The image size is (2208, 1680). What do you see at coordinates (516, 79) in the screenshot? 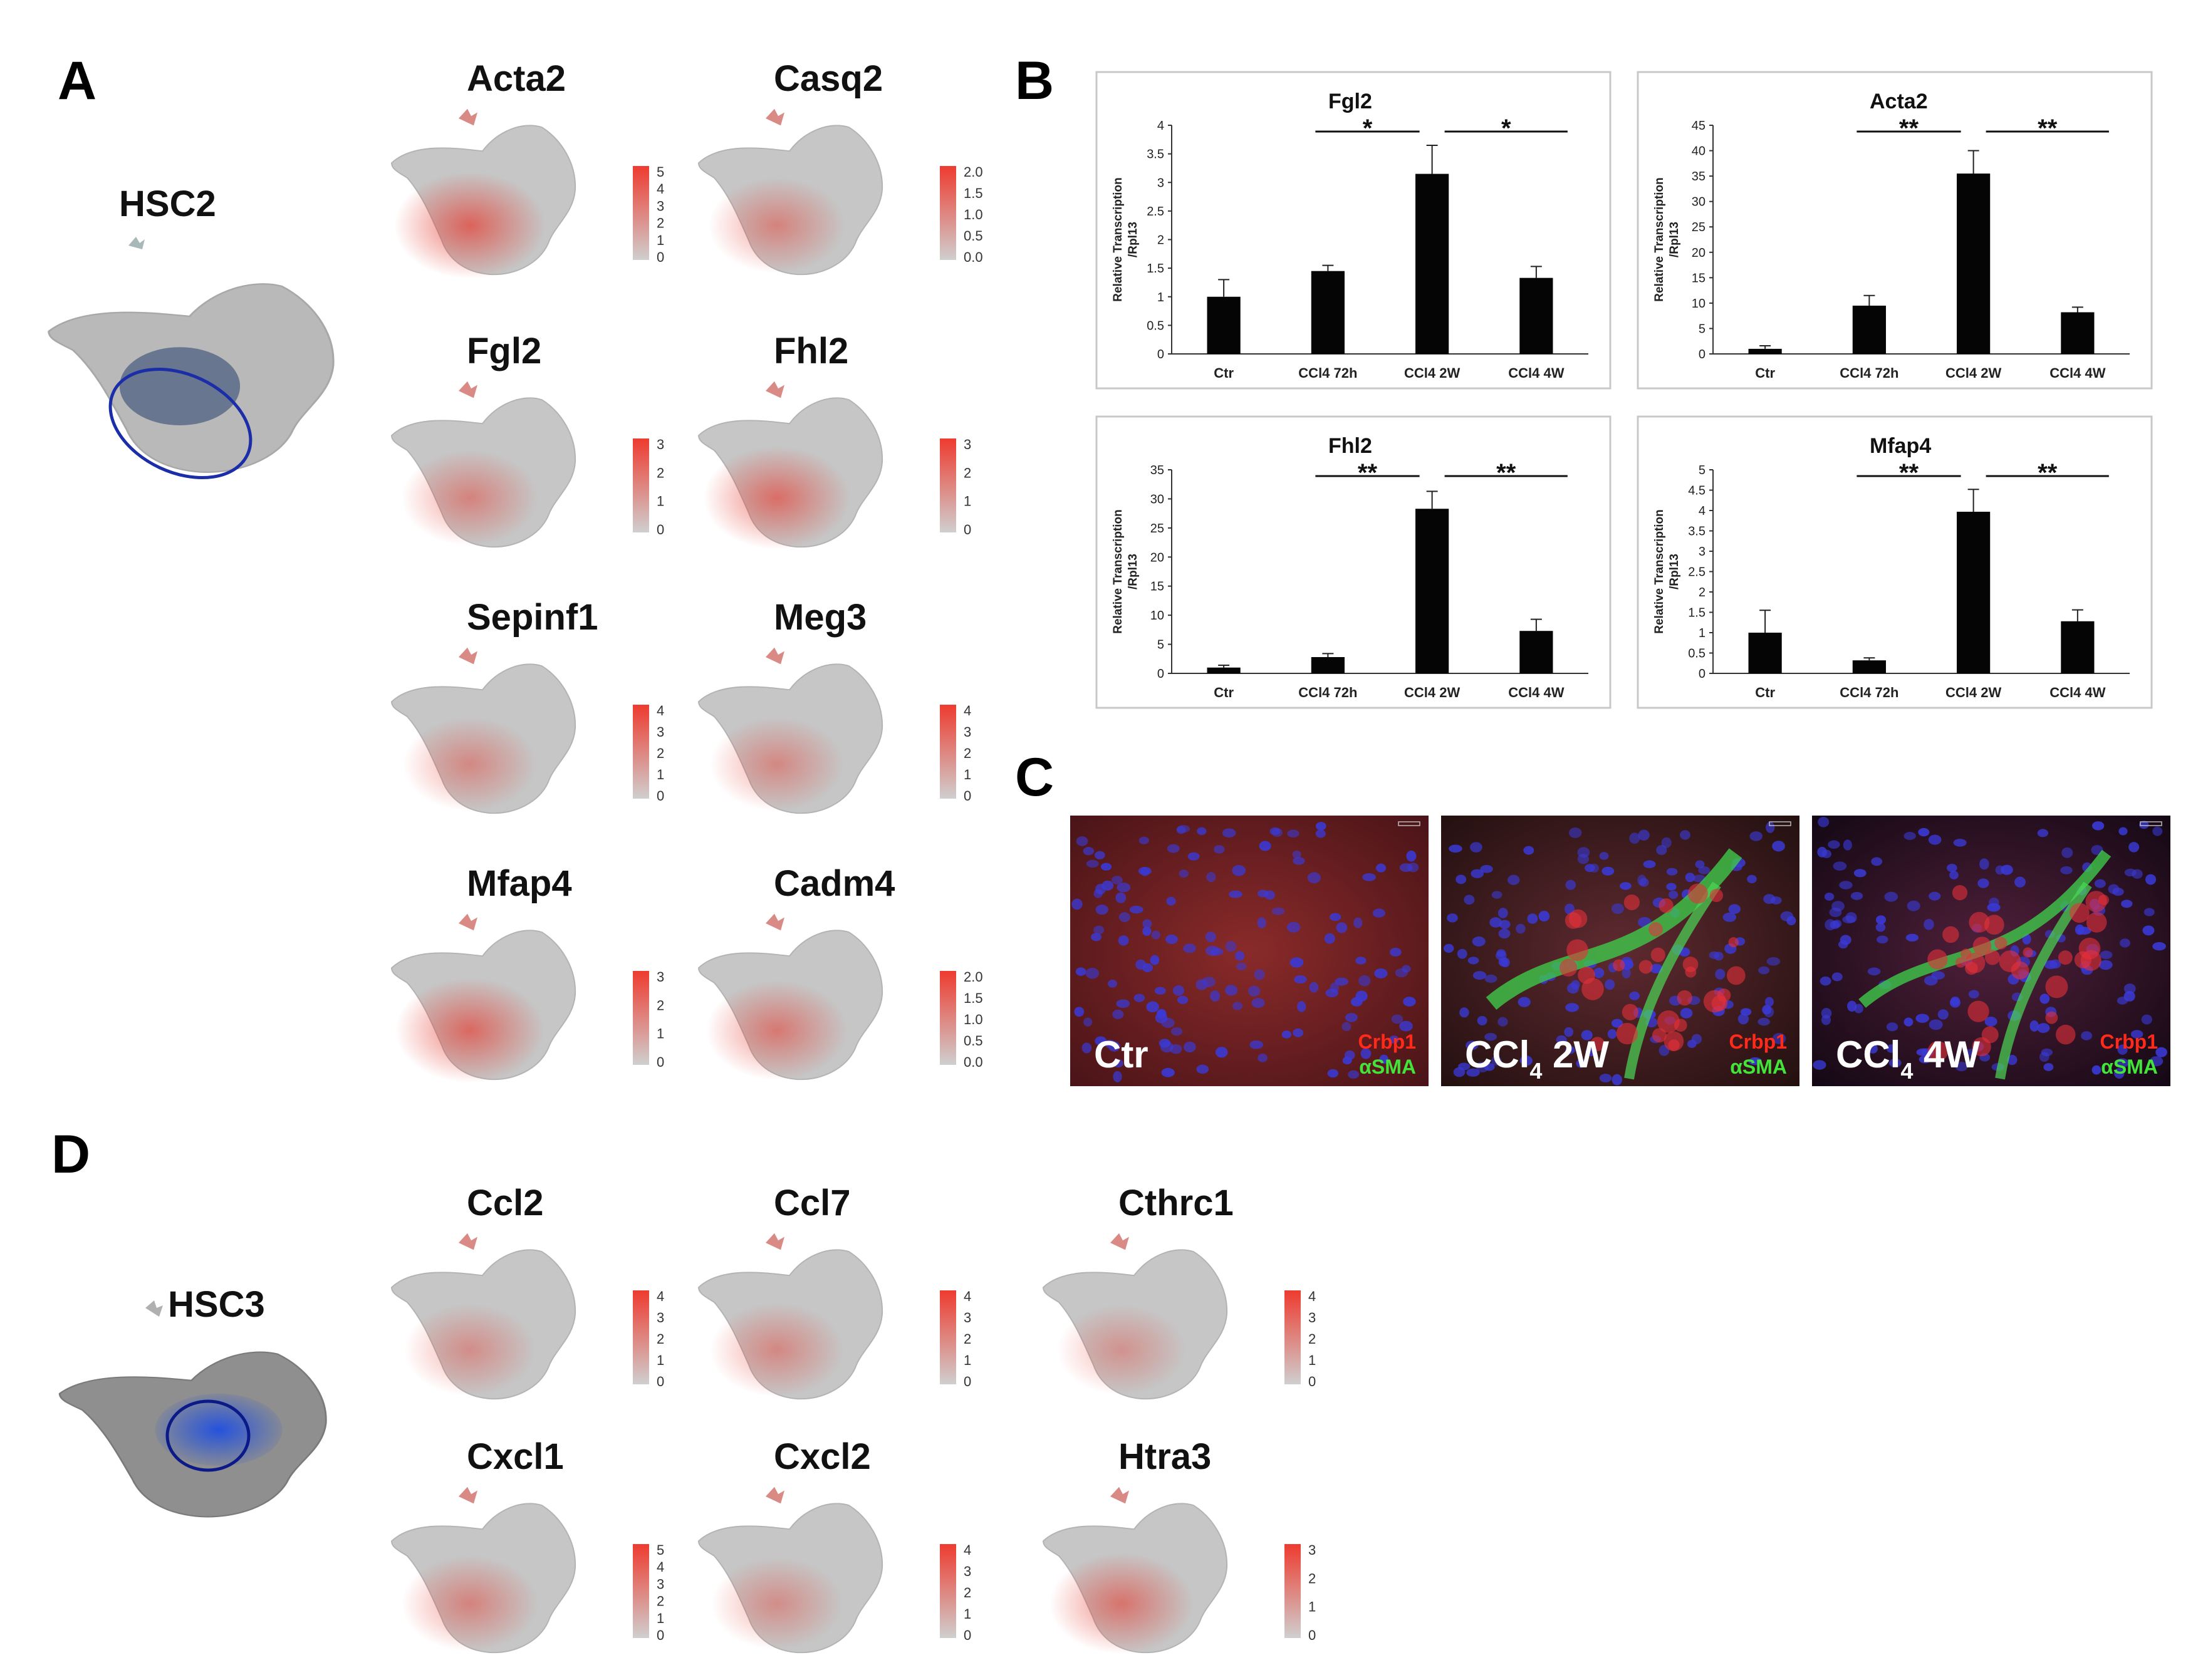
I see `gene-label: Acta2` at bounding box center [516, 79].